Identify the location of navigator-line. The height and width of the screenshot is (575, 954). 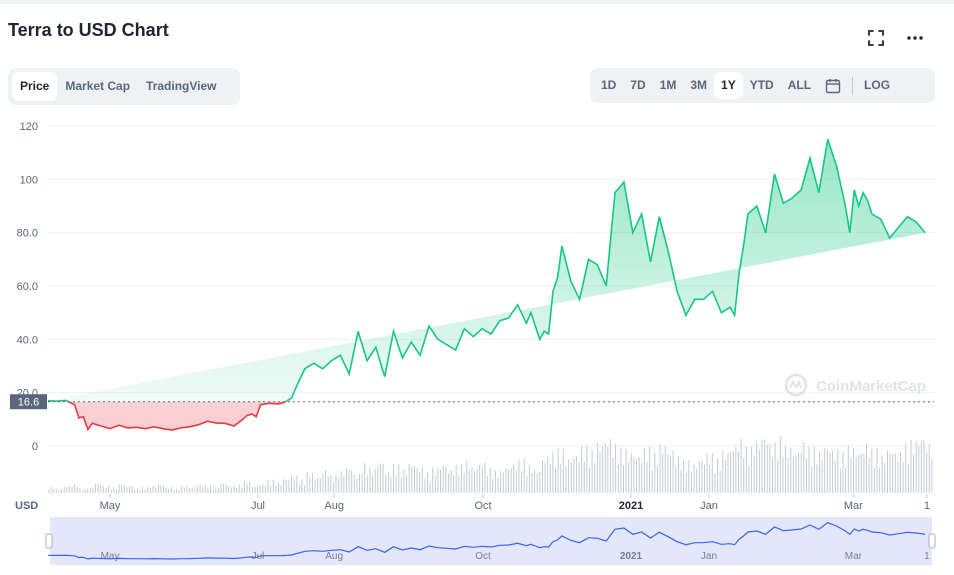
(486, 541).